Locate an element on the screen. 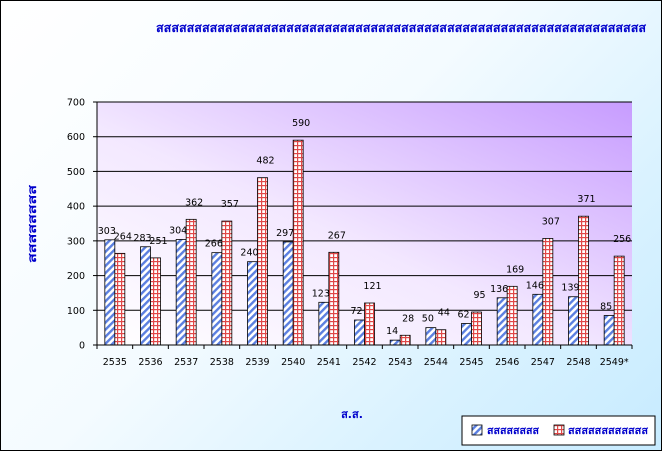 The height and width of the screenshot is (452, 662). data-label-series-1: 303 is located at coordinates (107, 231).